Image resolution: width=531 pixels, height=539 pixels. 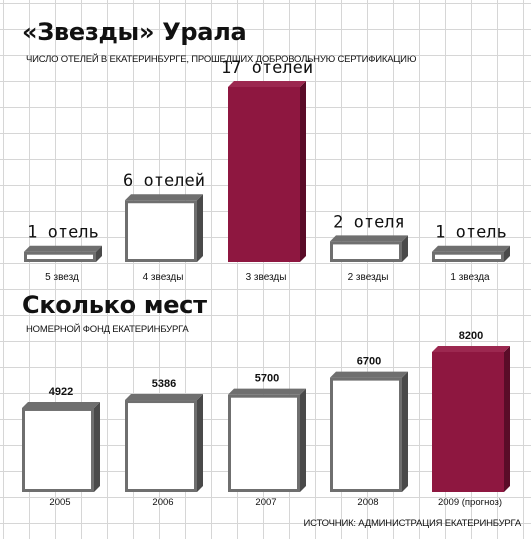 I want to click on chart1-bar-5-top, so click(x=471, y=248).